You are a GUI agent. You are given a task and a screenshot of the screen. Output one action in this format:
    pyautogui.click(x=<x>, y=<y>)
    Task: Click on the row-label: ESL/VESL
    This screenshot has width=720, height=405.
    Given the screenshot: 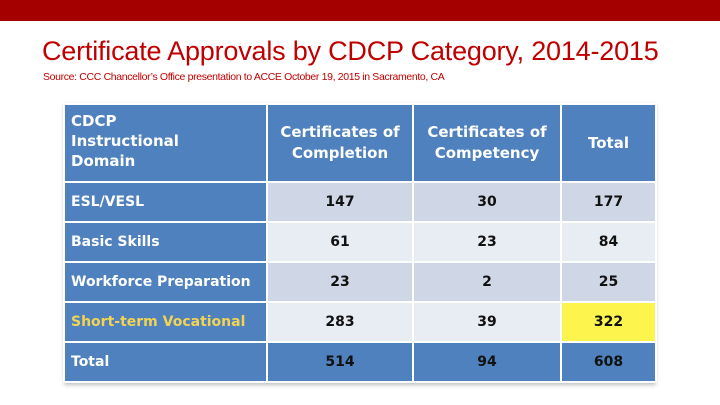 What is the action you would take?
    pyautogui.click(x=165, y=202)
    